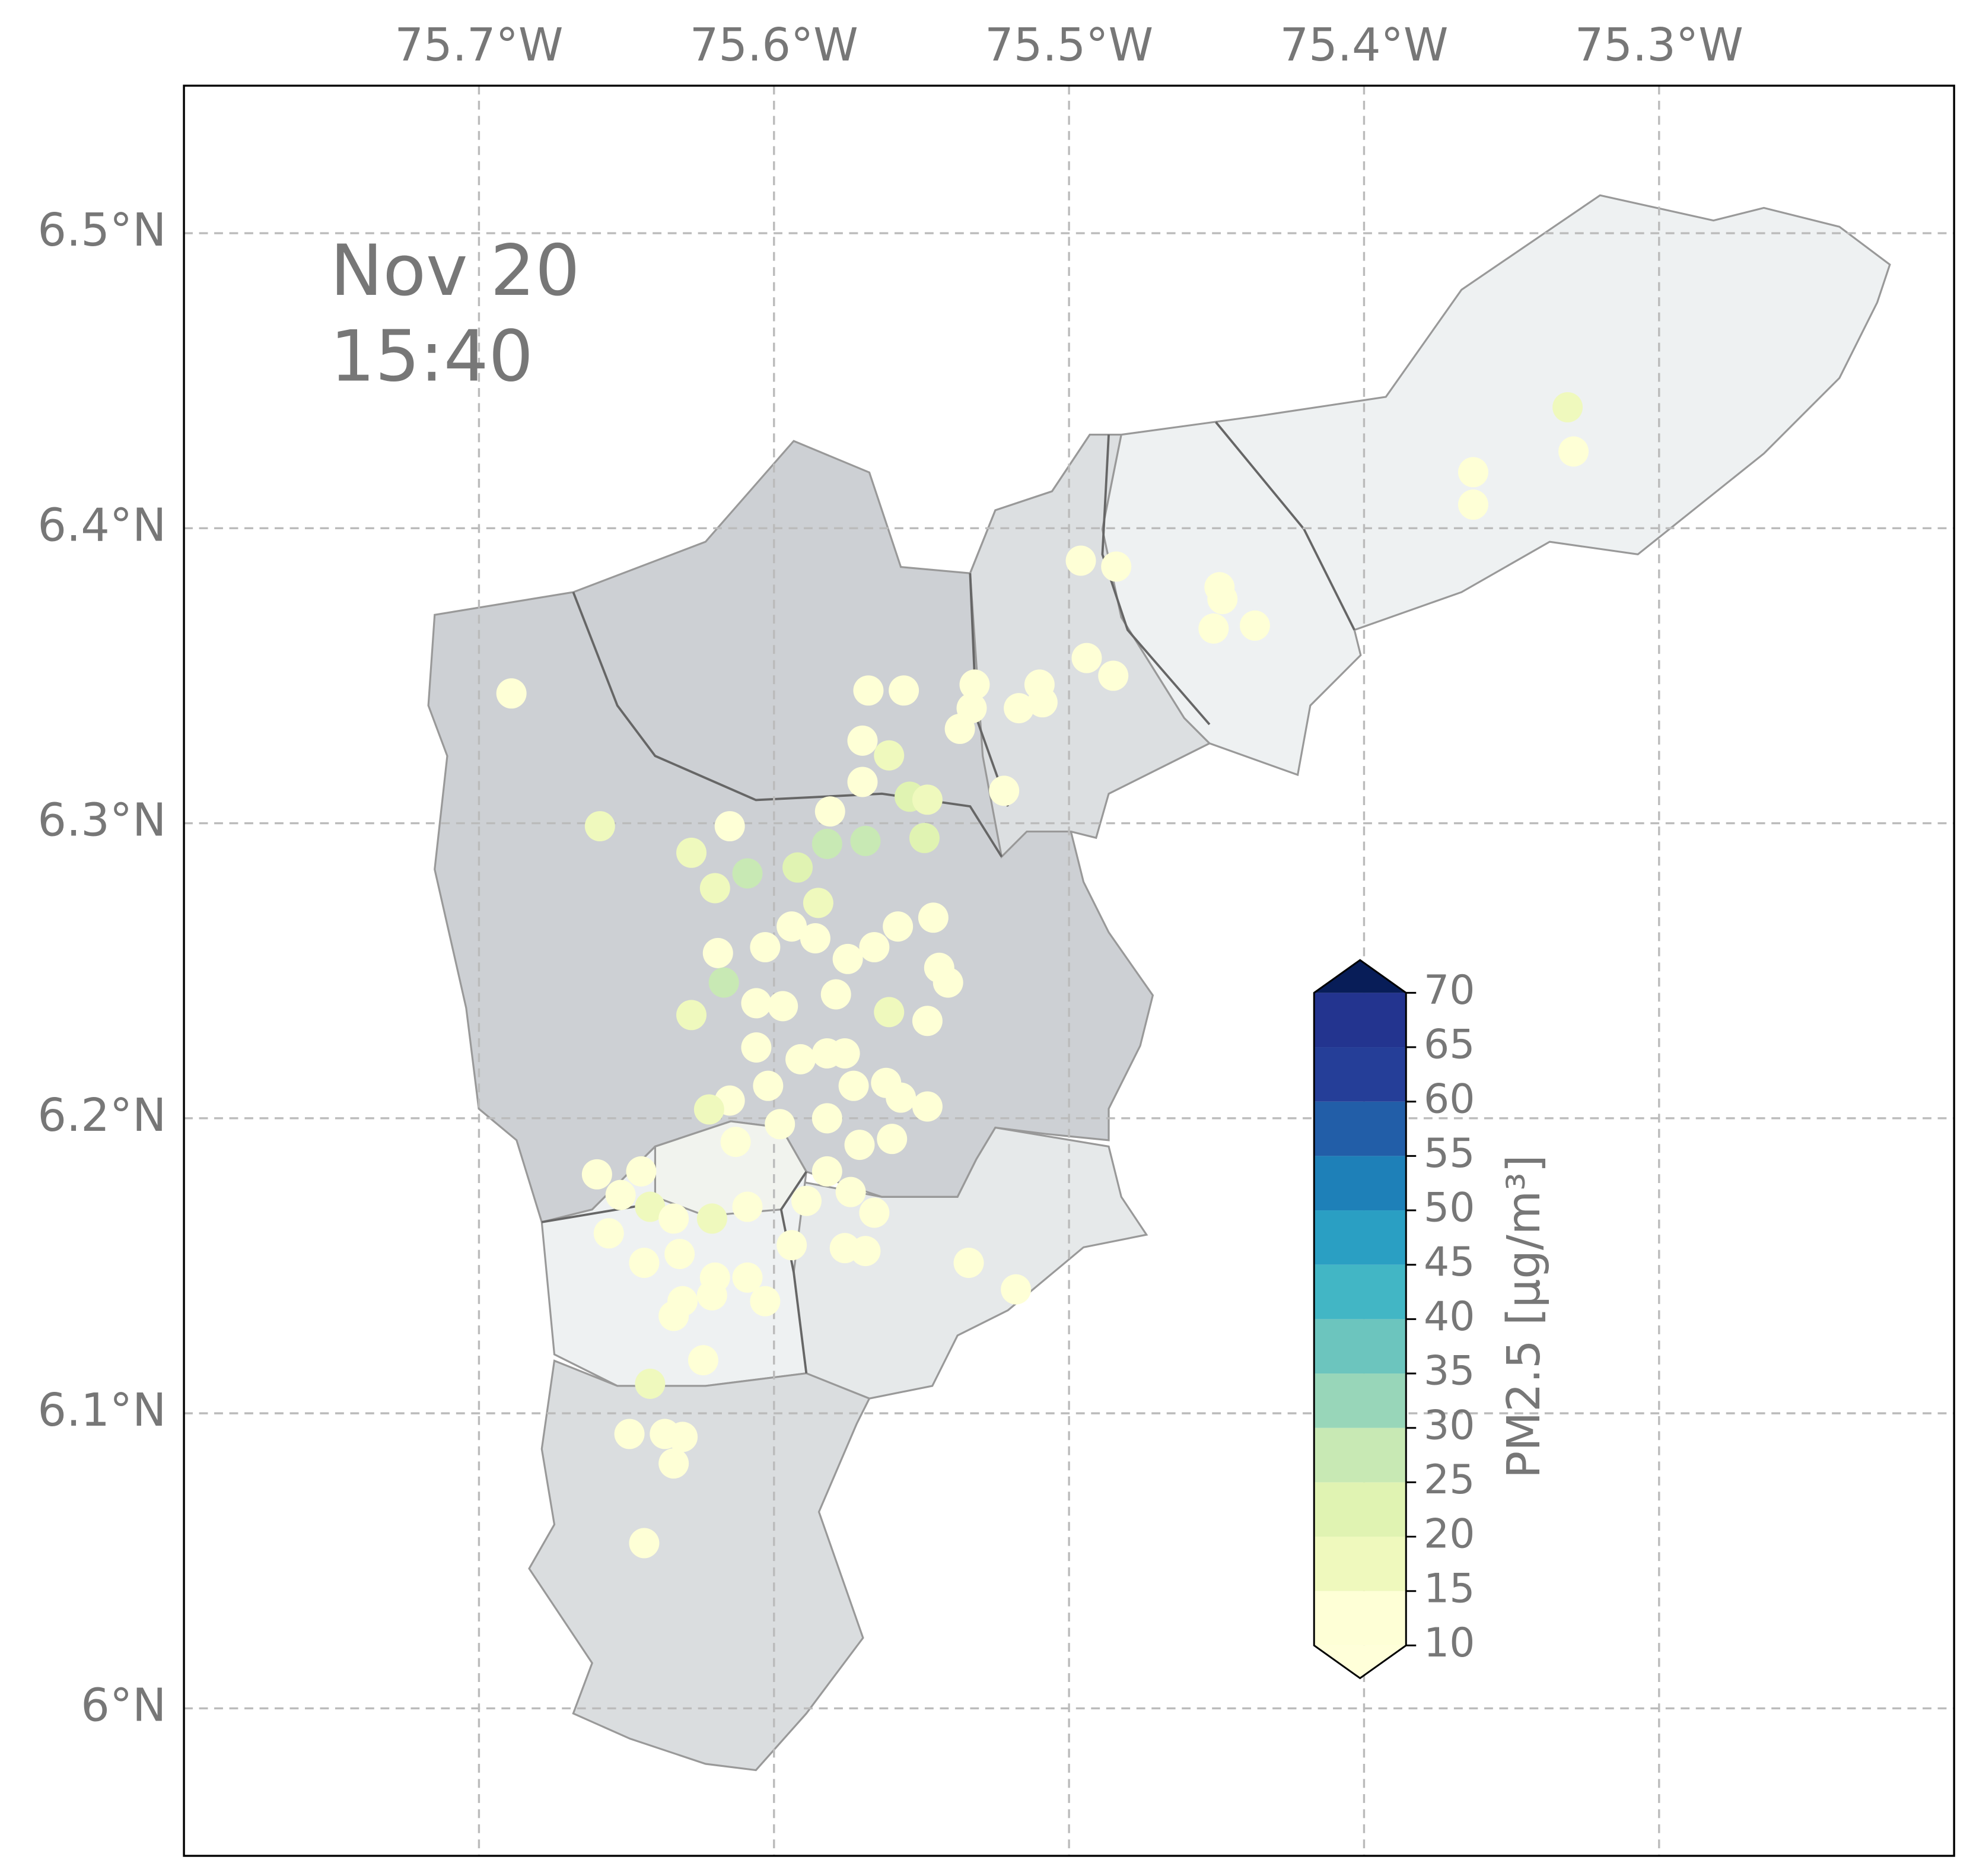  What do you see at coordinates (1449, 1153) in the screenshot?
I see `colorbar-tick-label: 55` at bounding box center [1449, 1153].